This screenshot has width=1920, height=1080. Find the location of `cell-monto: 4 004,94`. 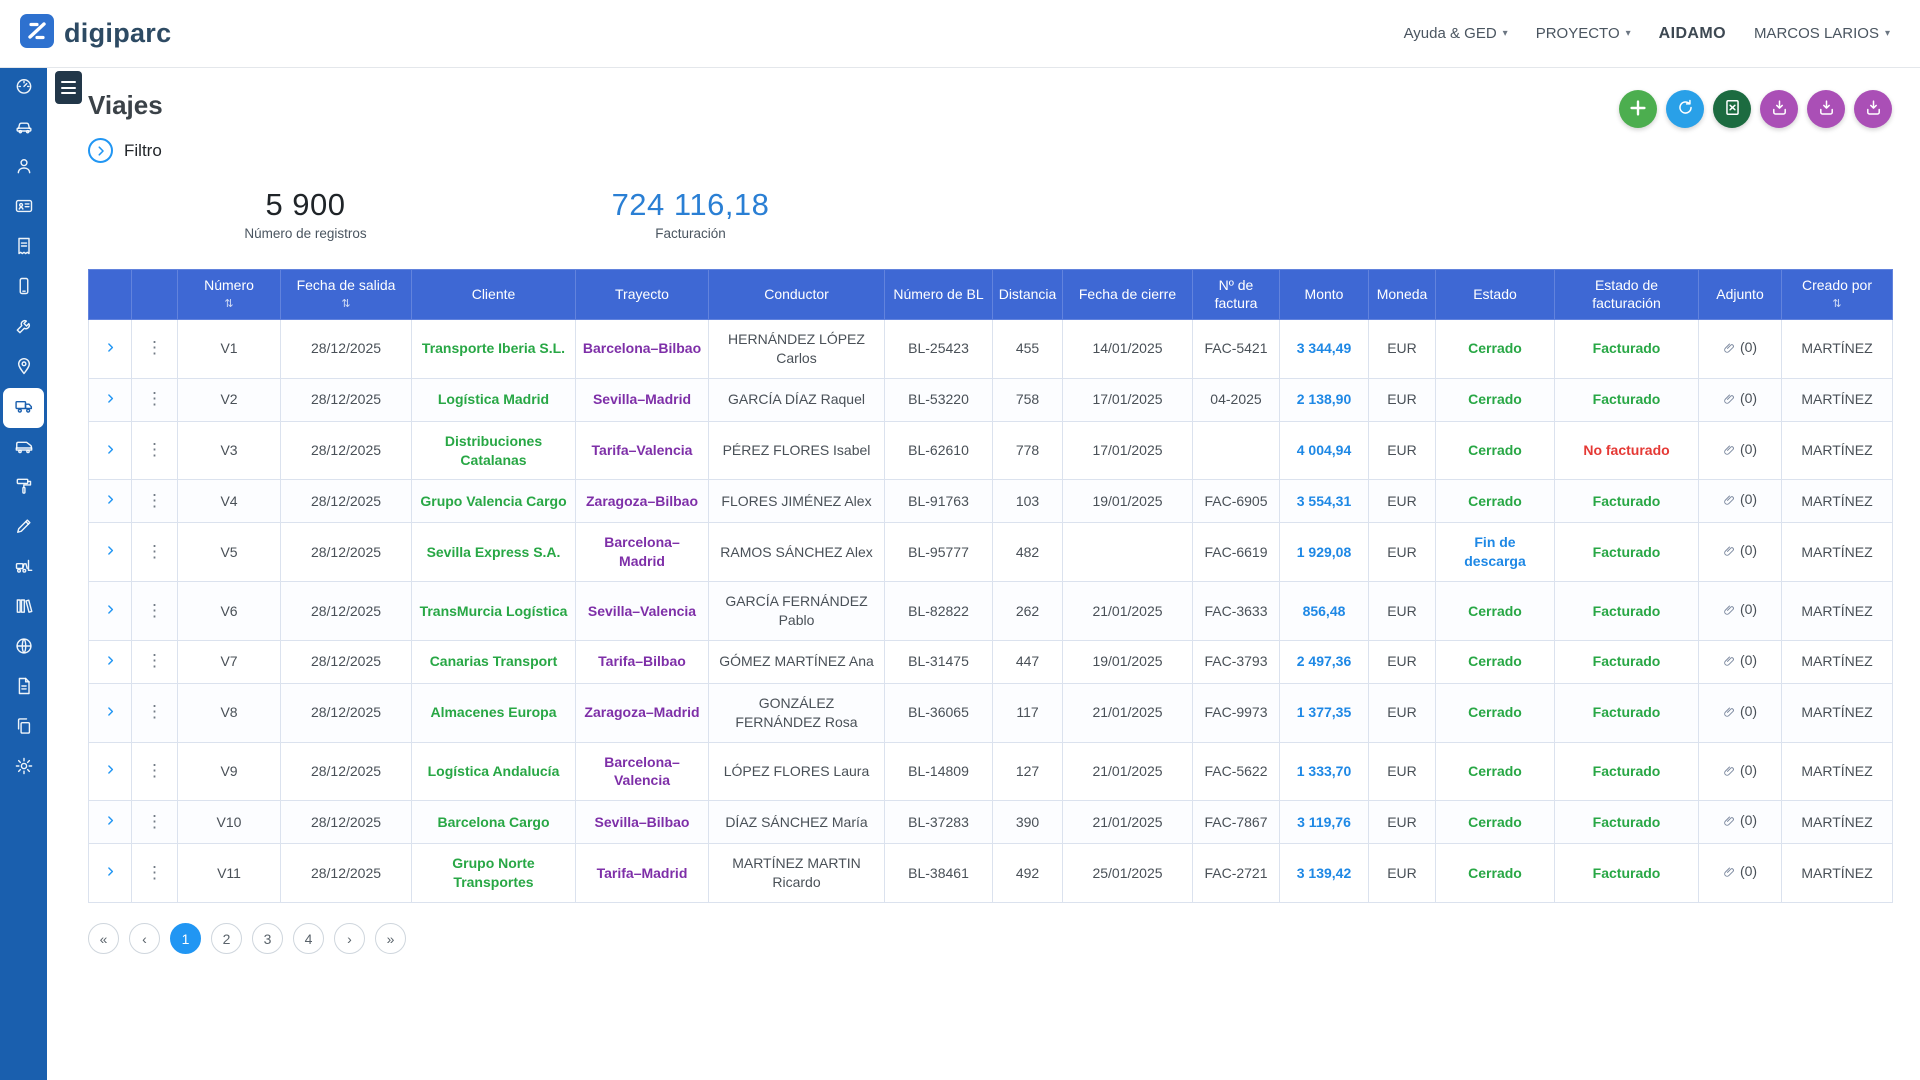

cell-monto: 4 004,94 is located at coordinates (1324, 450).